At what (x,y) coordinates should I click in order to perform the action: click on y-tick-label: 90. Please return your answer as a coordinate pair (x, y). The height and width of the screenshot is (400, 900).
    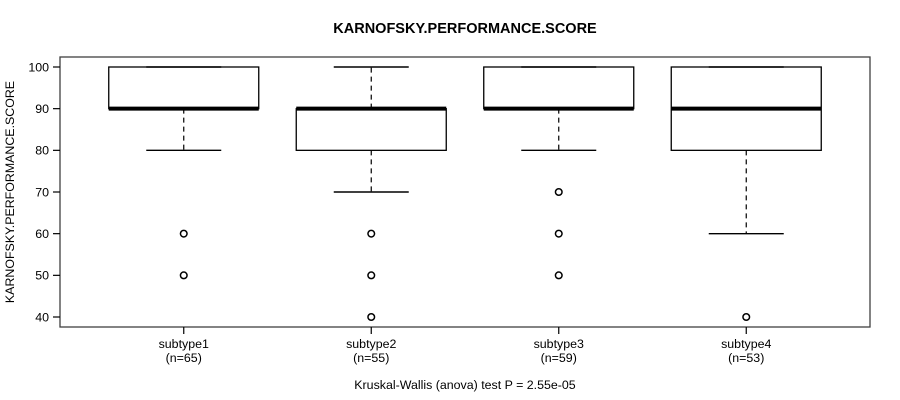
    Looking at the image, I should click on (42, 109).